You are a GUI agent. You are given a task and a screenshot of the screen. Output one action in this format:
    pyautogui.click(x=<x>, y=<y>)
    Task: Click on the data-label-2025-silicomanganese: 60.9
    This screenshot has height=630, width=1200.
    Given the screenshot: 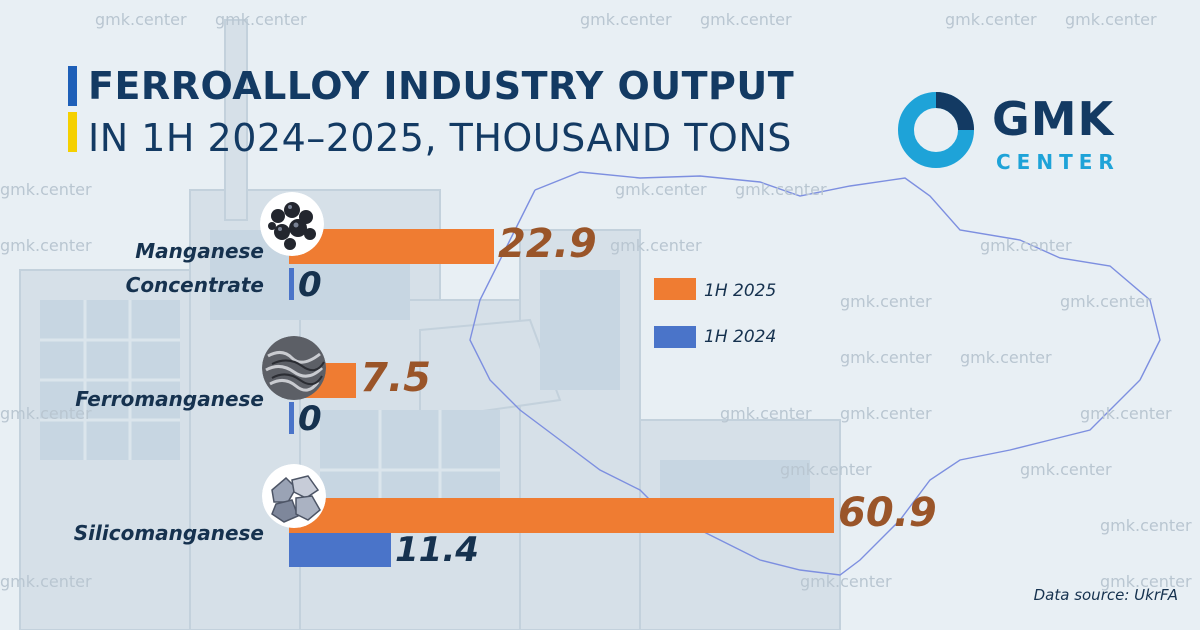 What is the action you would take?
    pyautogui.click(x=887, y=513)
    